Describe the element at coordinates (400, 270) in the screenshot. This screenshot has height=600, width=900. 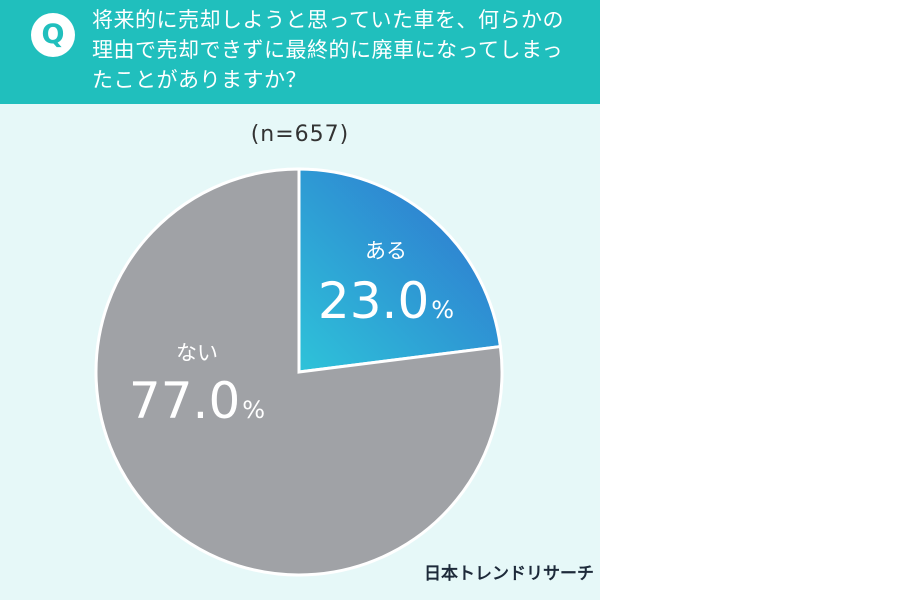
I see `pie-slice-yes` at that location.